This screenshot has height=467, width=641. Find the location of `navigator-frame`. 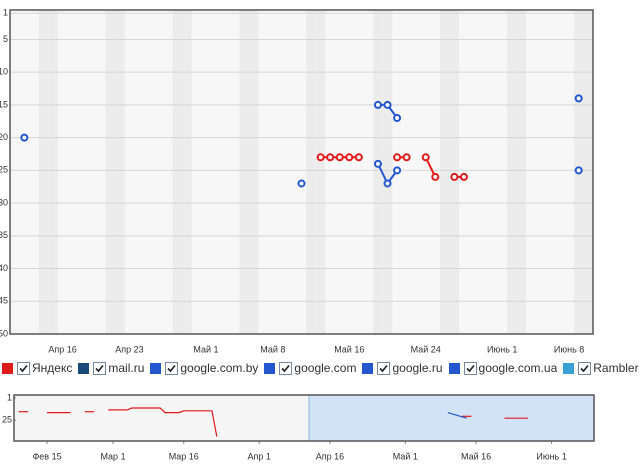

navigator-frame is located at coordinates (304, 418).